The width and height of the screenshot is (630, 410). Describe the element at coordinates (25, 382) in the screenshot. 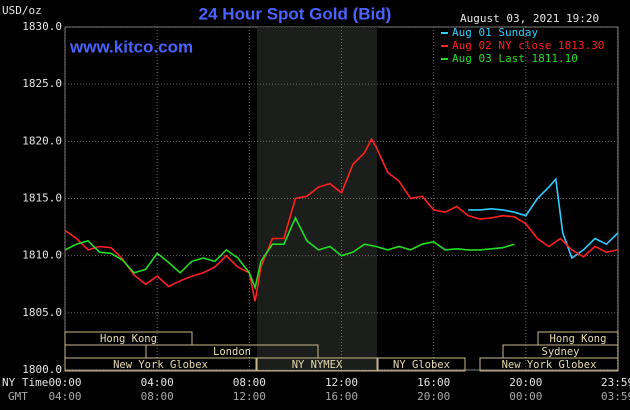

I see `ny-time-label: NY Time` at that location.